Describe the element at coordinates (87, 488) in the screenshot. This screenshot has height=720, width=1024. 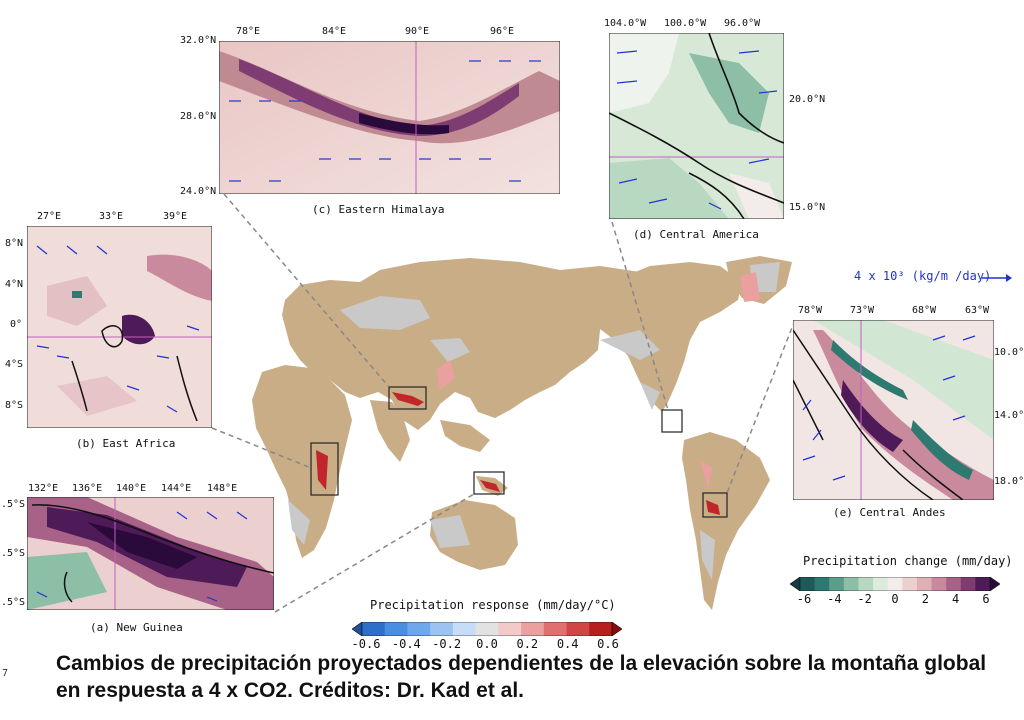
I see `new-guinea-lon-tick: 136°E` at that location.